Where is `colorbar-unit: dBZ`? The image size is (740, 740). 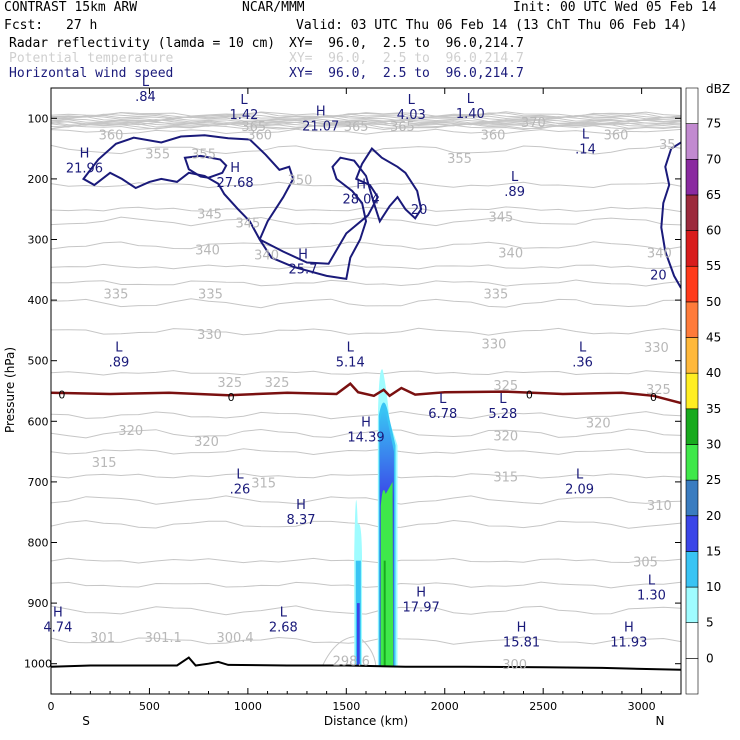
colorbar-unit: dBZ is located at coordinates (718, 89).